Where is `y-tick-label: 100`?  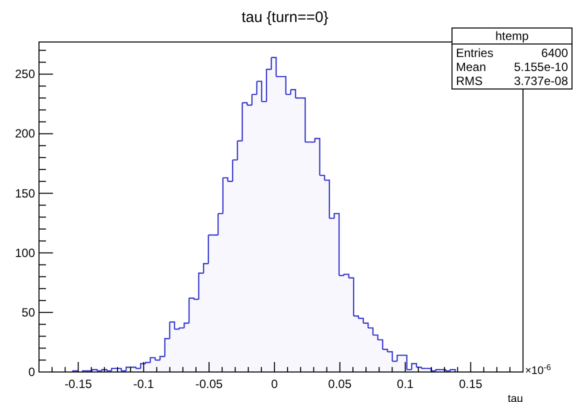
y-tick-label: 100 is located at coordinates (25, 253).